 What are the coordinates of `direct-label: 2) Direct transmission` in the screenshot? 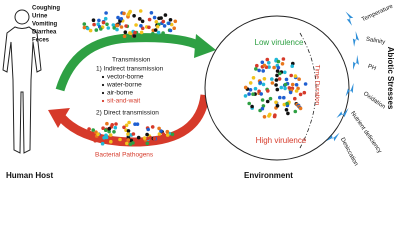 It's located at (127, 113).